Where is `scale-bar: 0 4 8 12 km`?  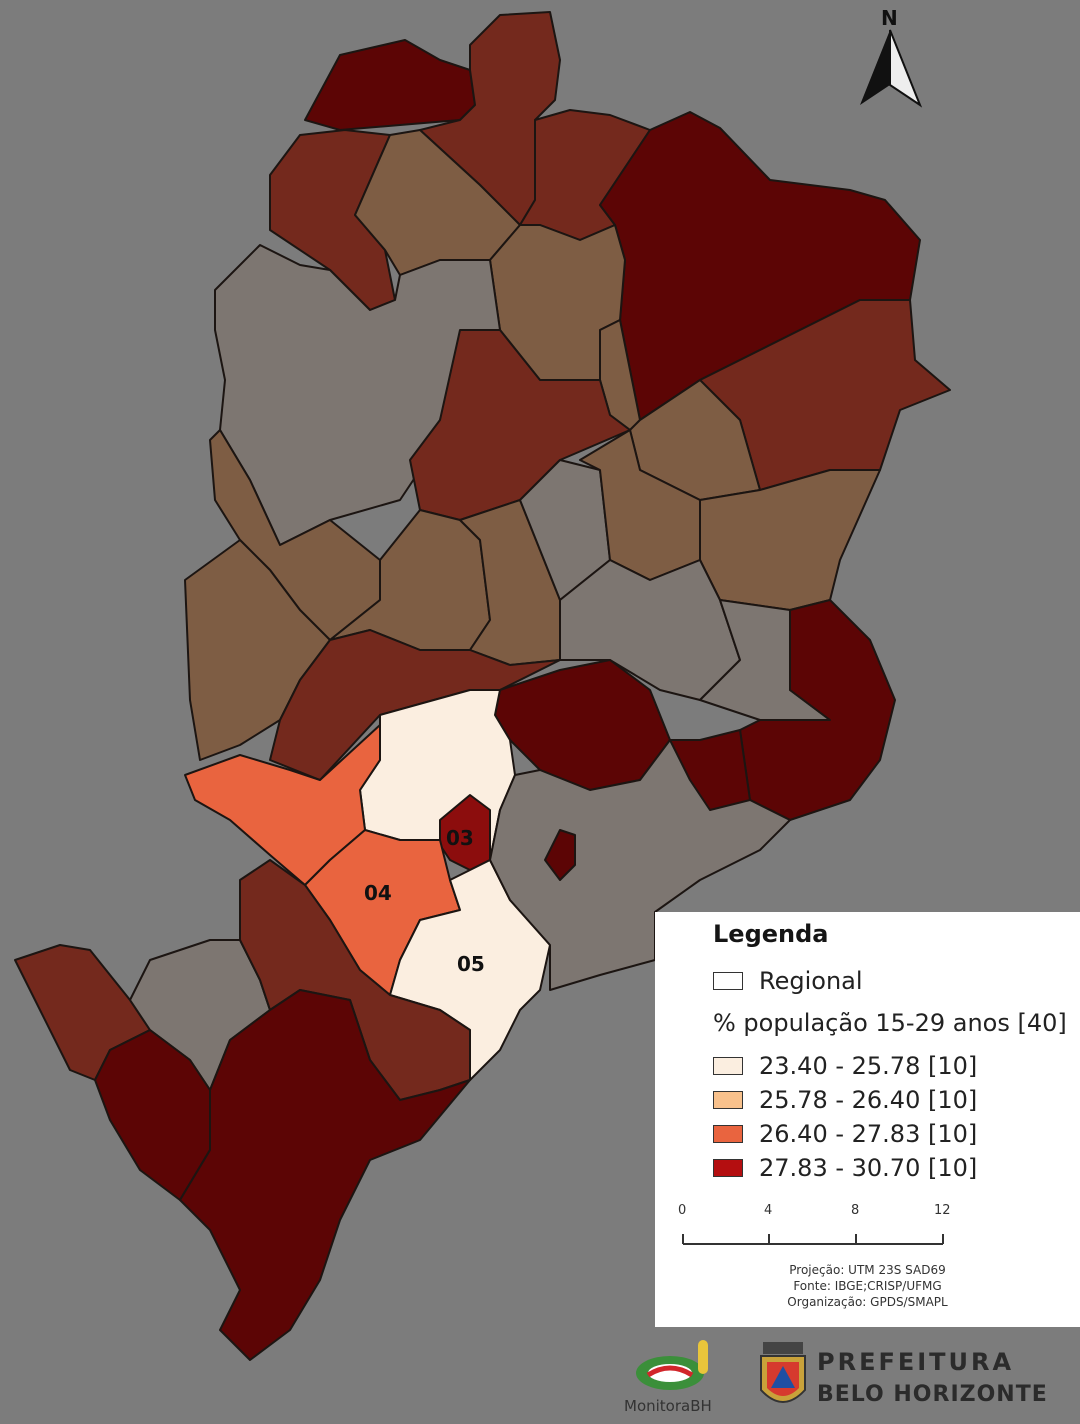
scale-bar: 0 4 8 12 km is located at coordinates (816, 1224).